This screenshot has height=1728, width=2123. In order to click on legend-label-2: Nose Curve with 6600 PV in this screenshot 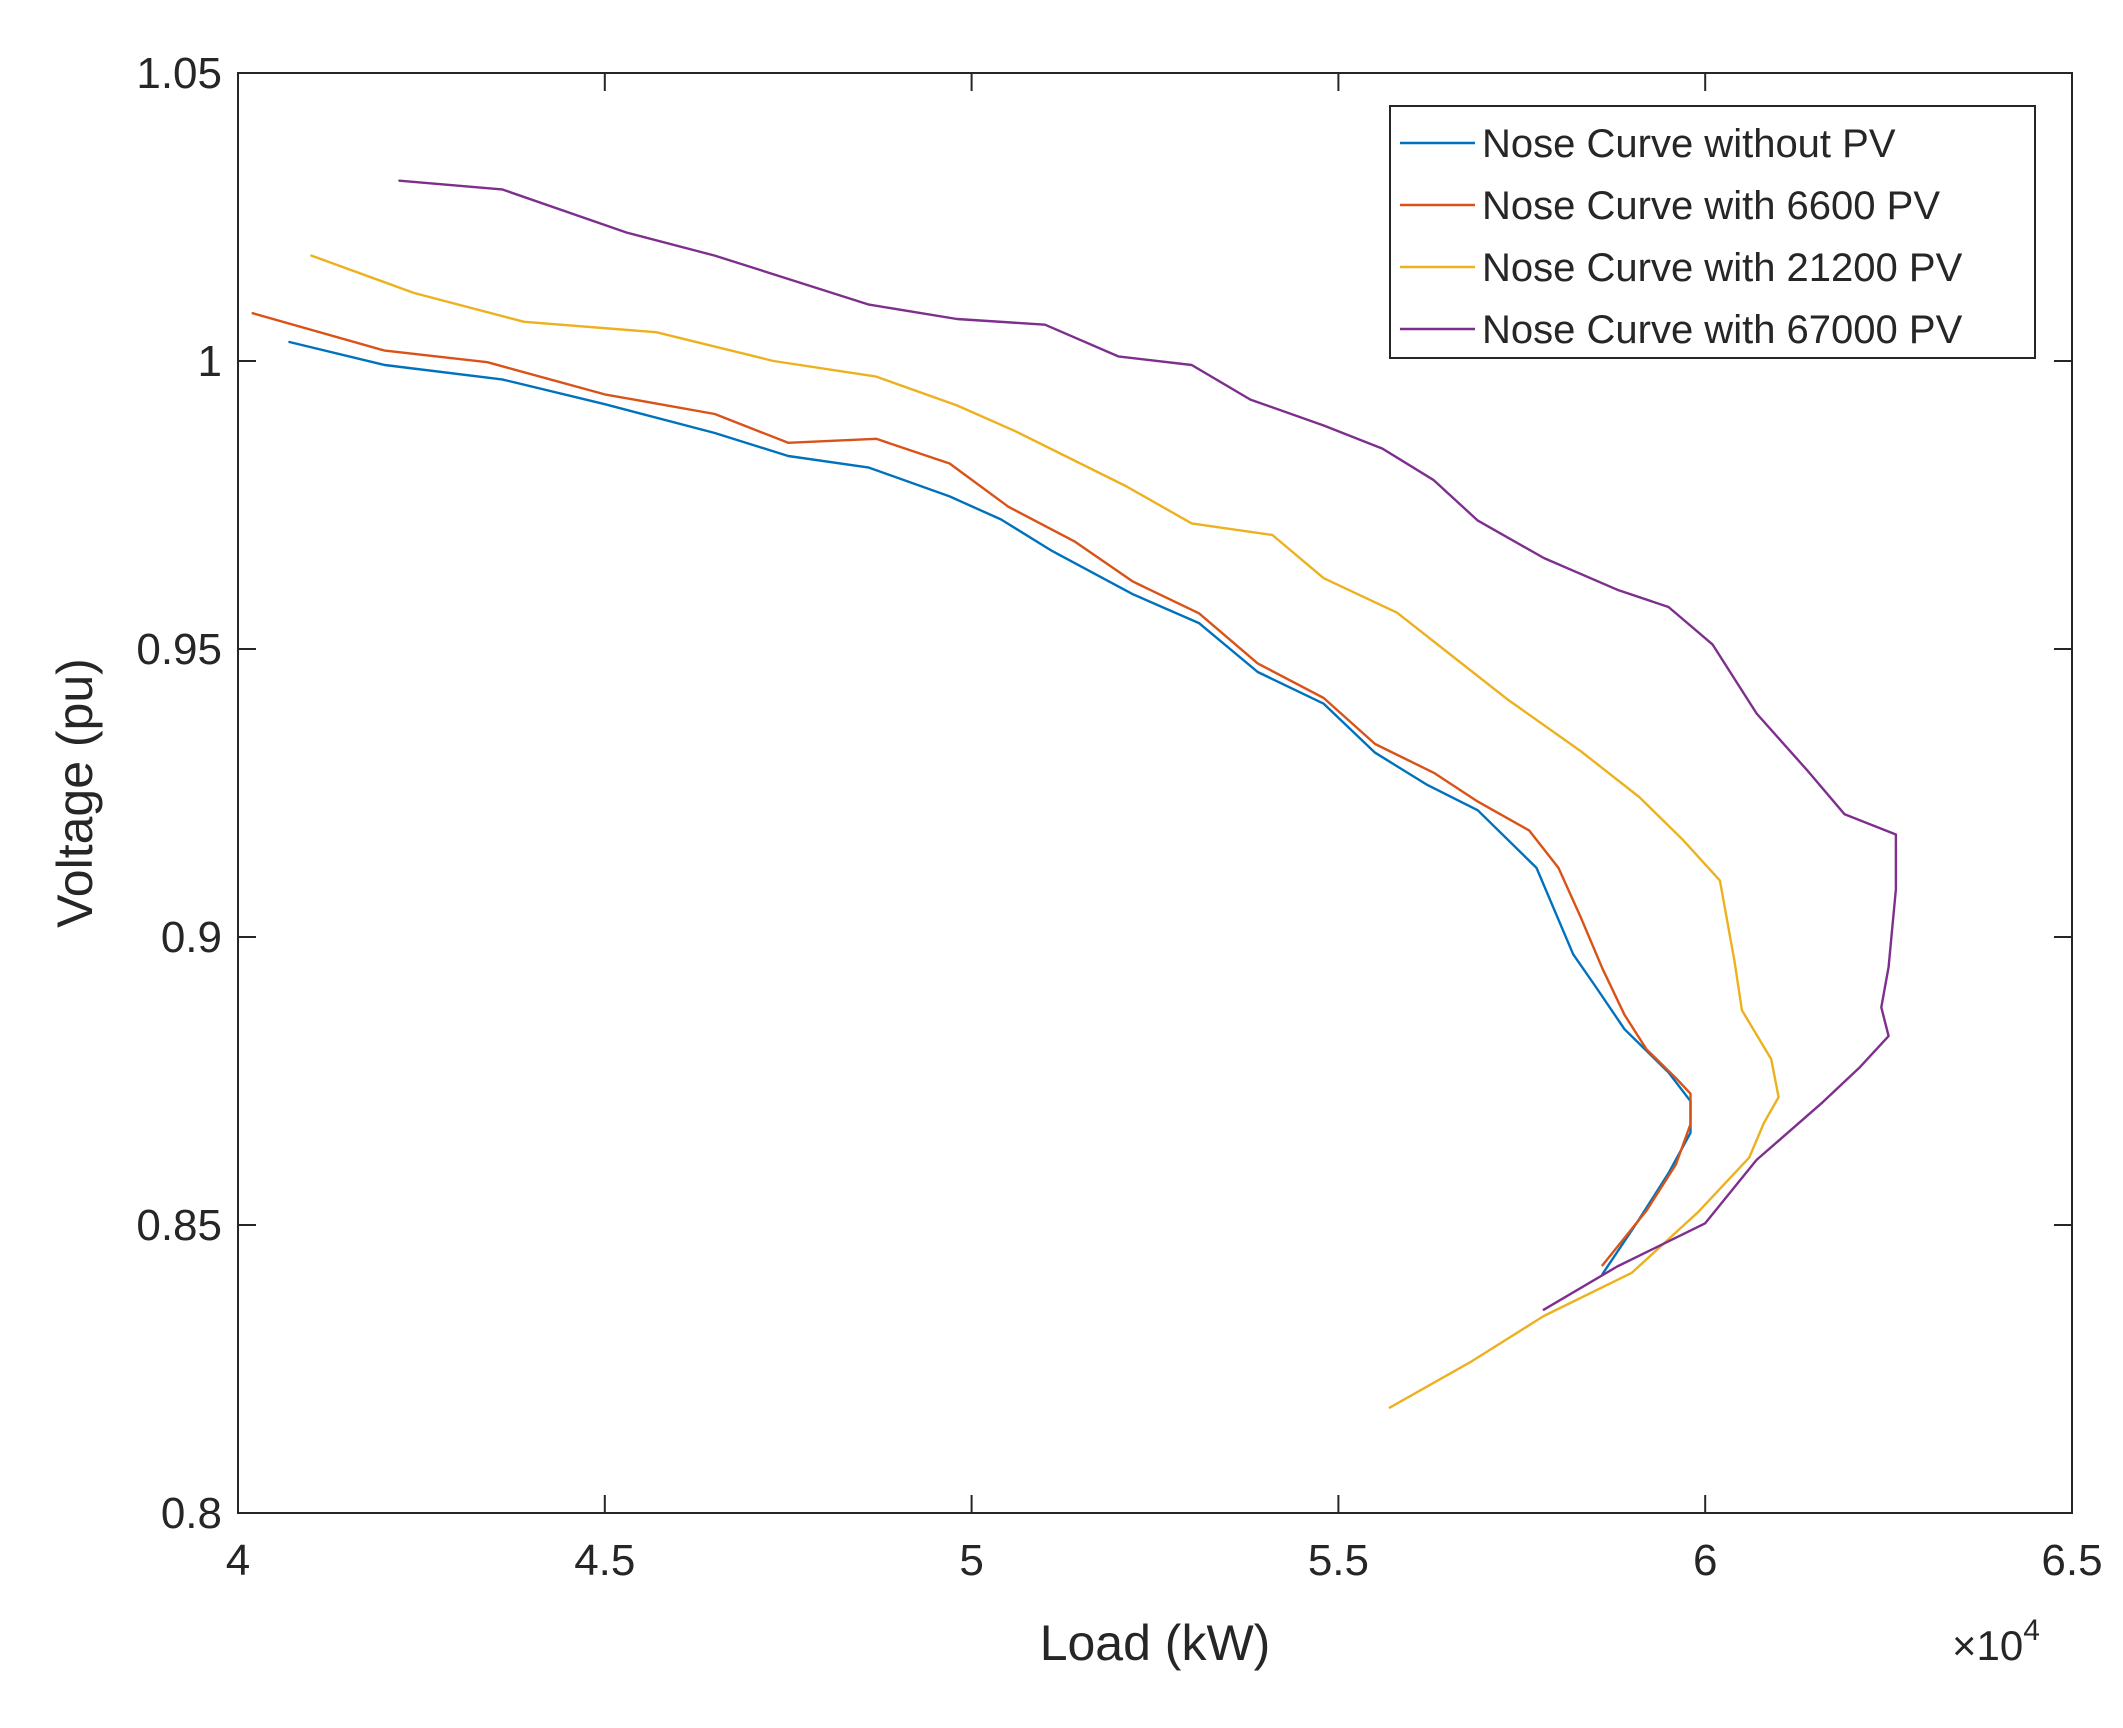, I will do `click(1711, 206)`.